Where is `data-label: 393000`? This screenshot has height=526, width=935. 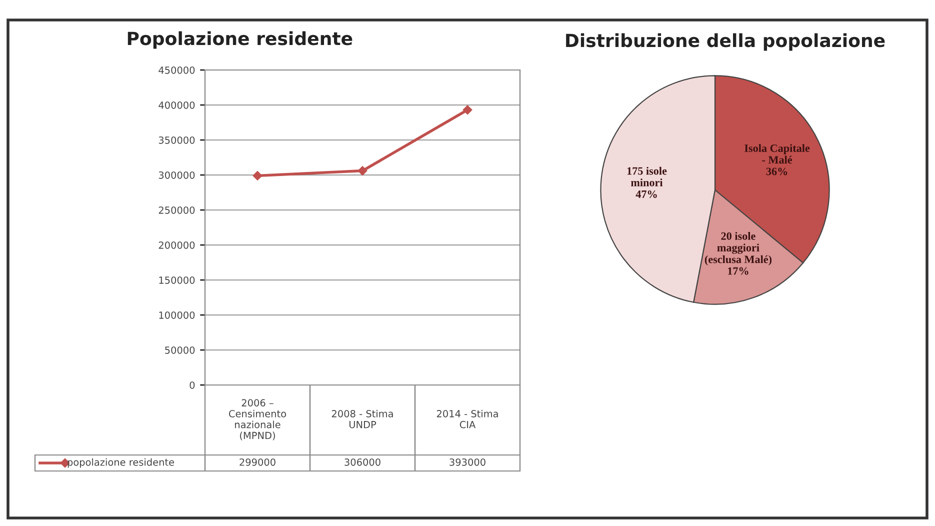 data-label: 393000 is located at coordinates (468, 462).